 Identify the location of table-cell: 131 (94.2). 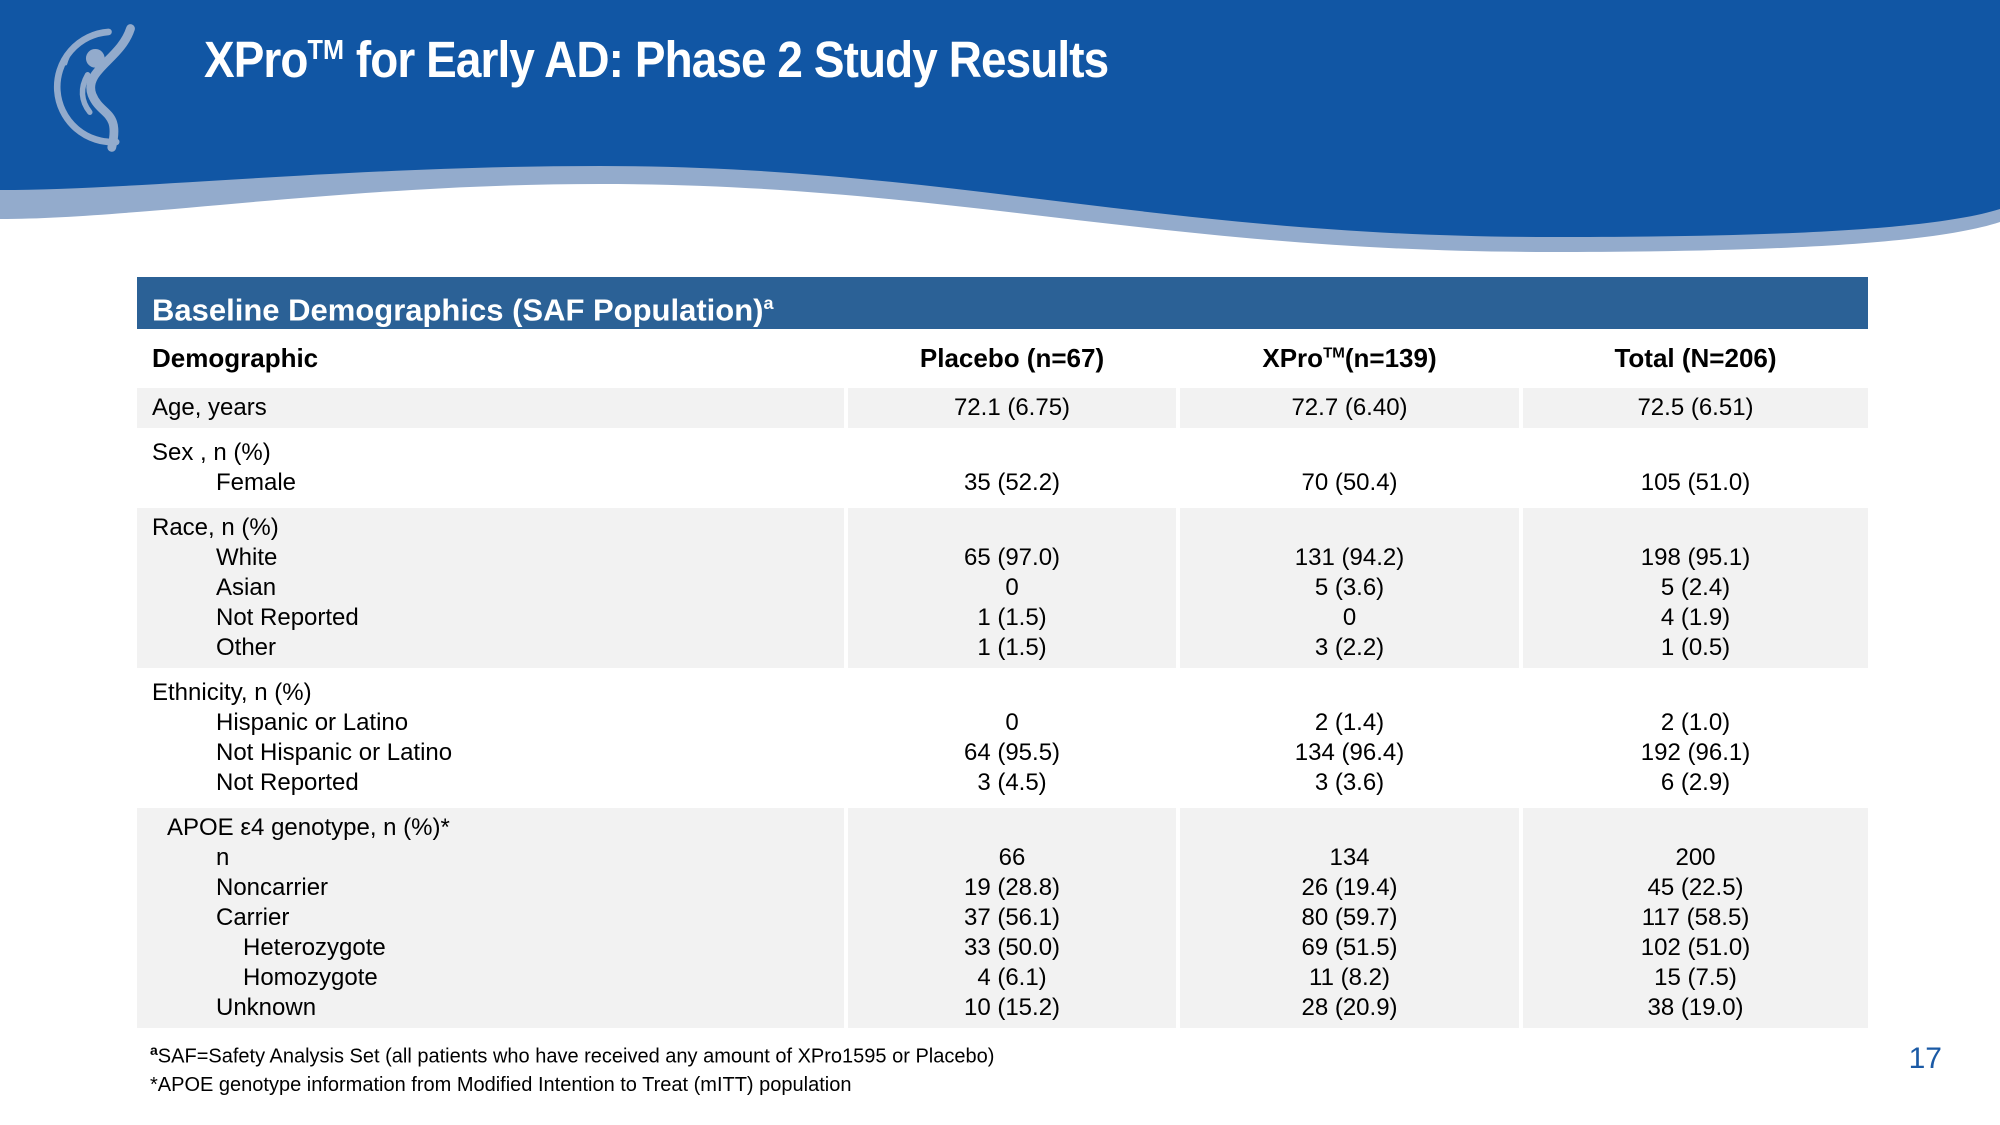
(1349, 557).